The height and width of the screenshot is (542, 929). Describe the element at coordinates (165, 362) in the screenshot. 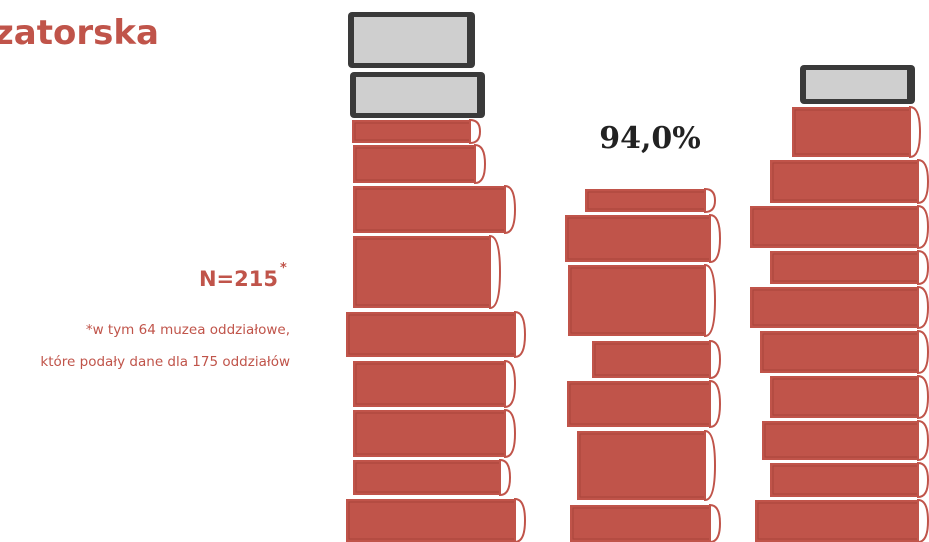

I see `footnote-line: które podały dane dla 175 oddziałów` at that location.